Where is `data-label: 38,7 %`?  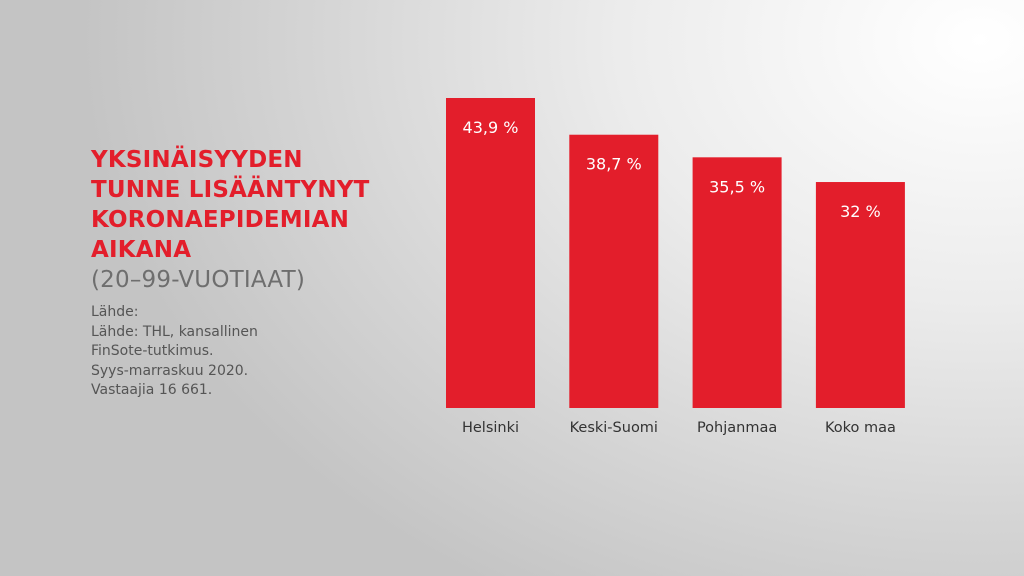 data-label: 38,7 % is located at coordinates (614, 164).